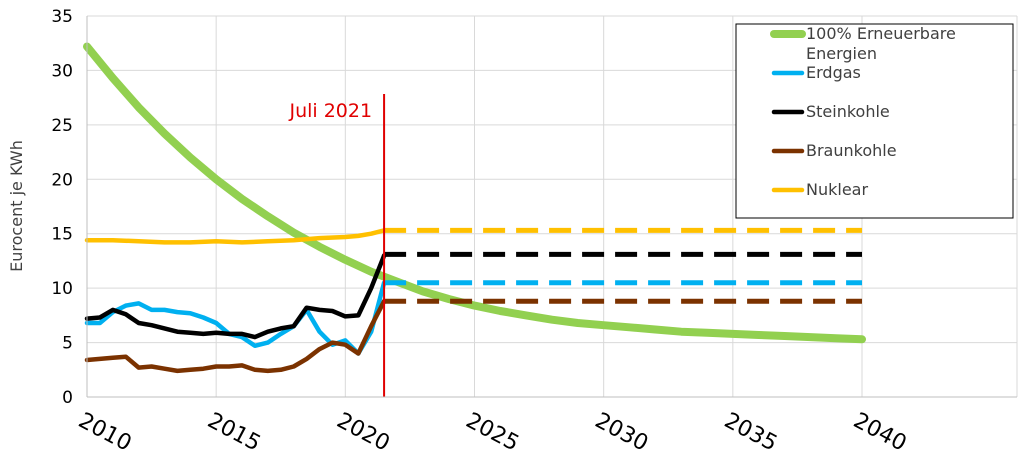 The image size is (1029, 470). Describe the element at coordinates (235, 336) in the screenshot. I see `series-line-braunkohle` at that location.